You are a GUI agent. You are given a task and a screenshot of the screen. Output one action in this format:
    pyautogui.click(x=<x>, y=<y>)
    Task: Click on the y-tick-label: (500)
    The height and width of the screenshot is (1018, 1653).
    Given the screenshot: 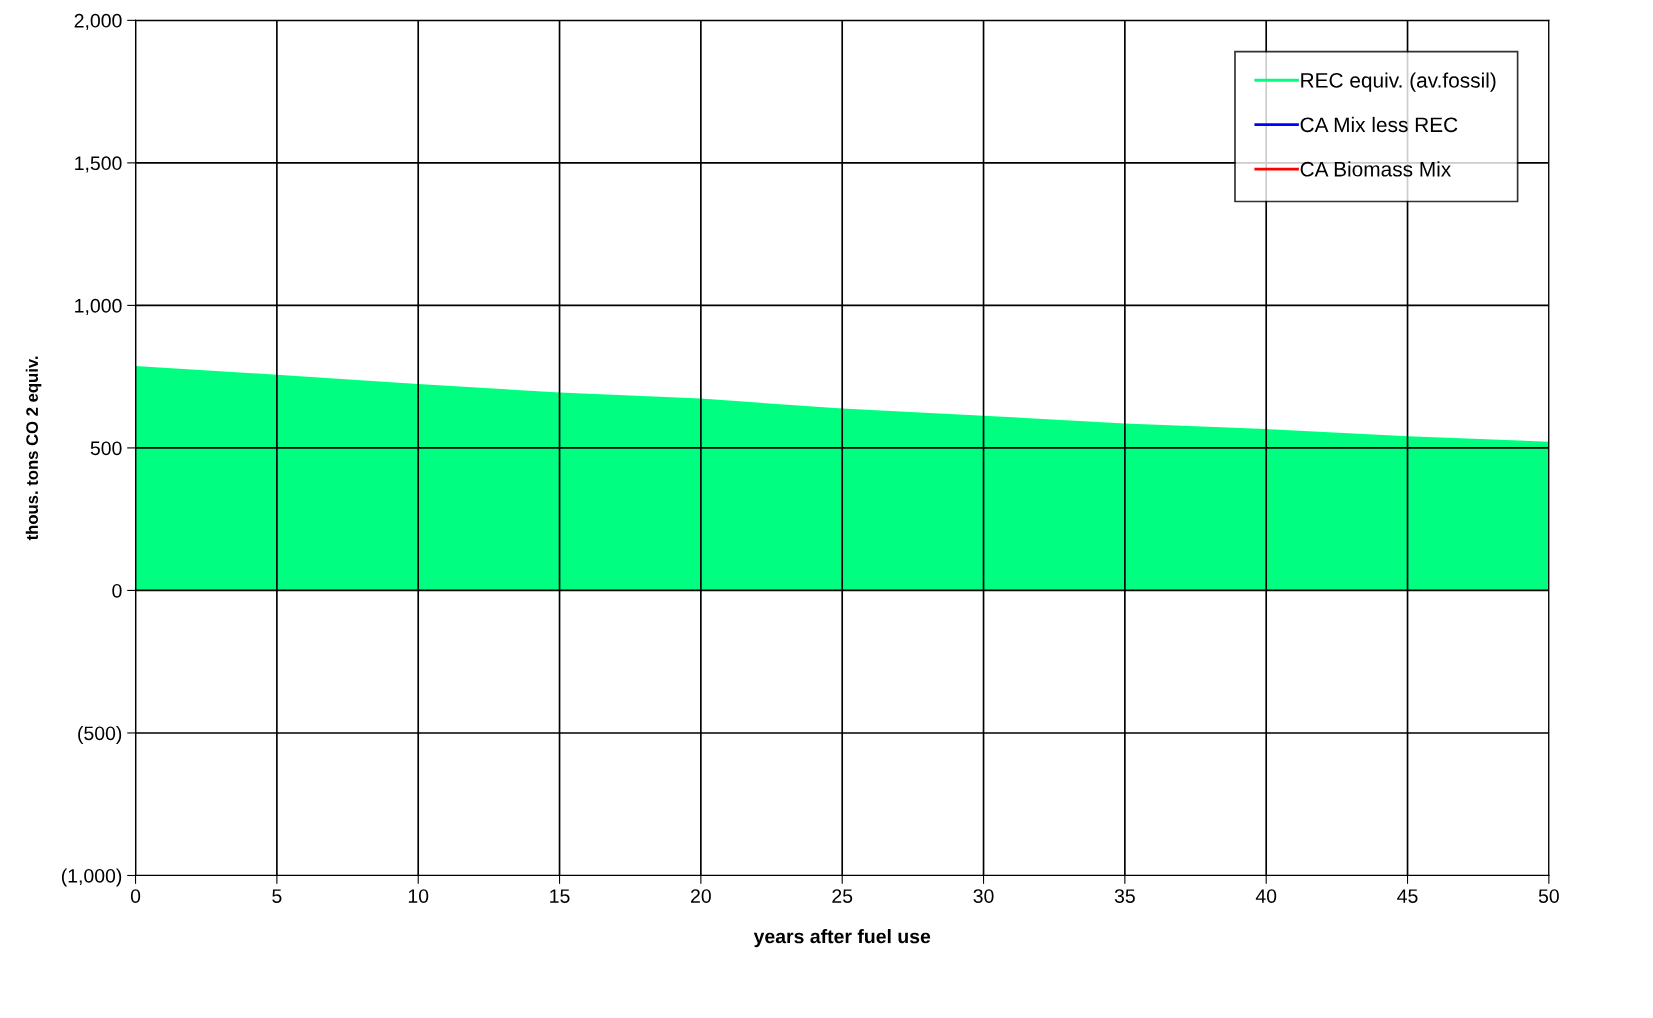 What is the action you would take?
    pyautogui.click(x=100, y=735)
    